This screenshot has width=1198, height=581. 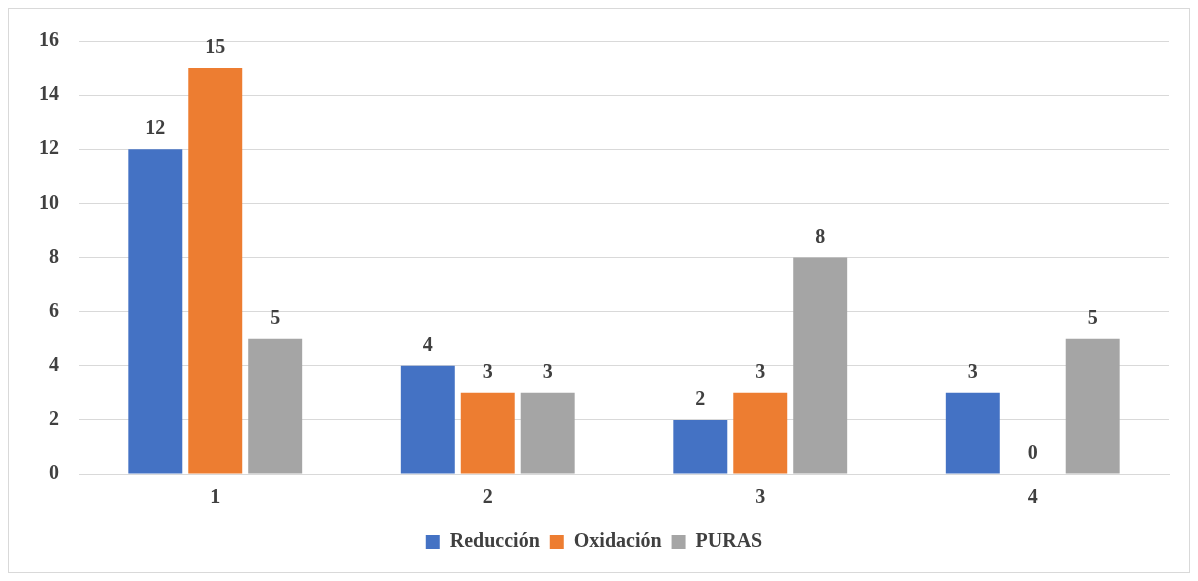 What do you see at coordinates (54, 418) in the screenshot?
I see `y-tick-label: 2` at bounding box center [54, 418].